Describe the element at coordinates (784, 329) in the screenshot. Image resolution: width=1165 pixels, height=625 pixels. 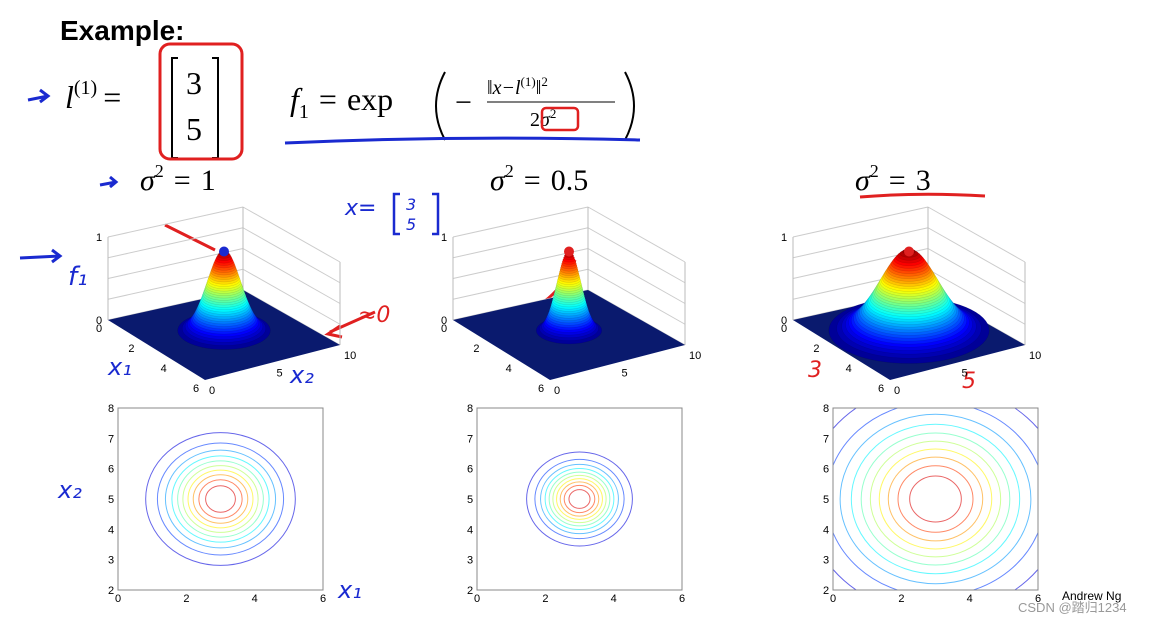
I see `x1-tick: 0` at that location.